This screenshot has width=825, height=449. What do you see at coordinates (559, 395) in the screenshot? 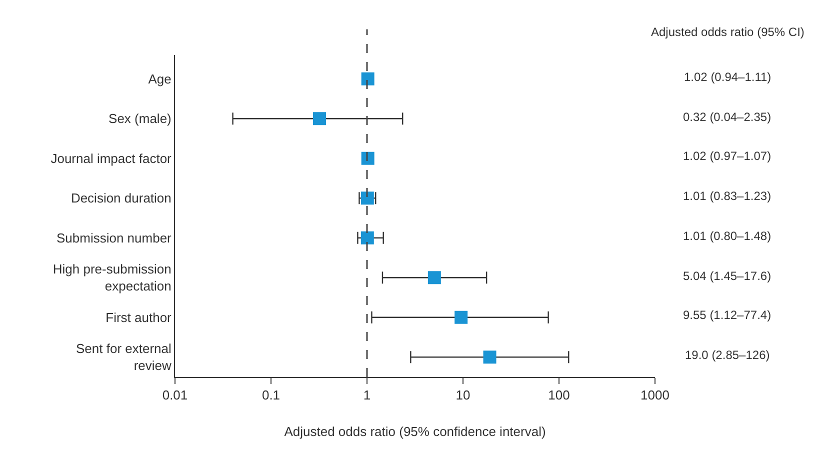
I see `x-tick-label: 100` at bounding box center [559, 395].